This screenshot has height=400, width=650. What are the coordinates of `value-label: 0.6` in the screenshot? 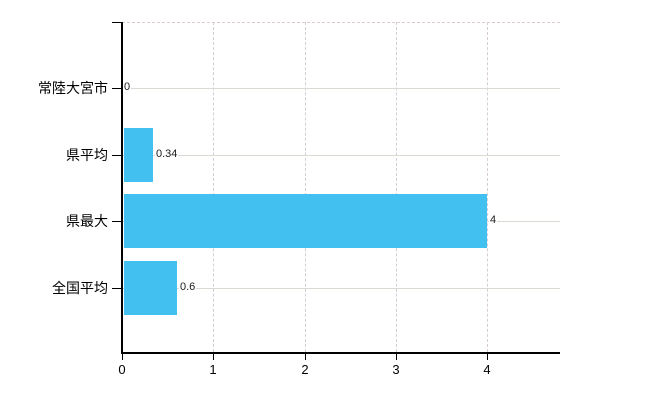 It's located at (188, 287).